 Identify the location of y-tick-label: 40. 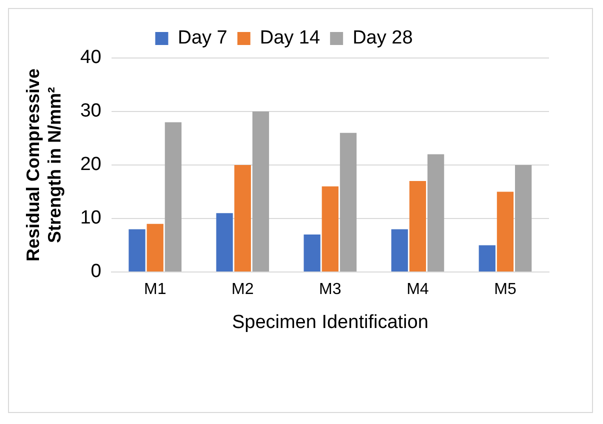
(91, 57).